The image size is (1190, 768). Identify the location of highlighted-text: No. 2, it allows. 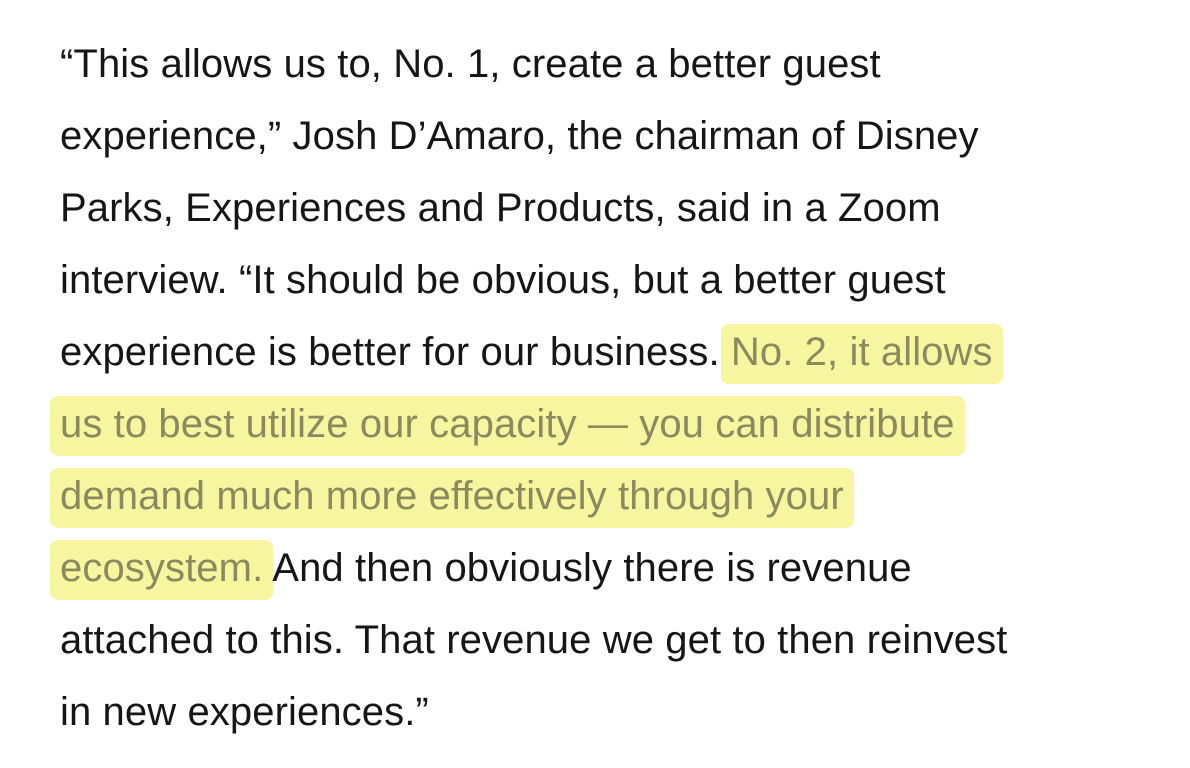
(861, 354).